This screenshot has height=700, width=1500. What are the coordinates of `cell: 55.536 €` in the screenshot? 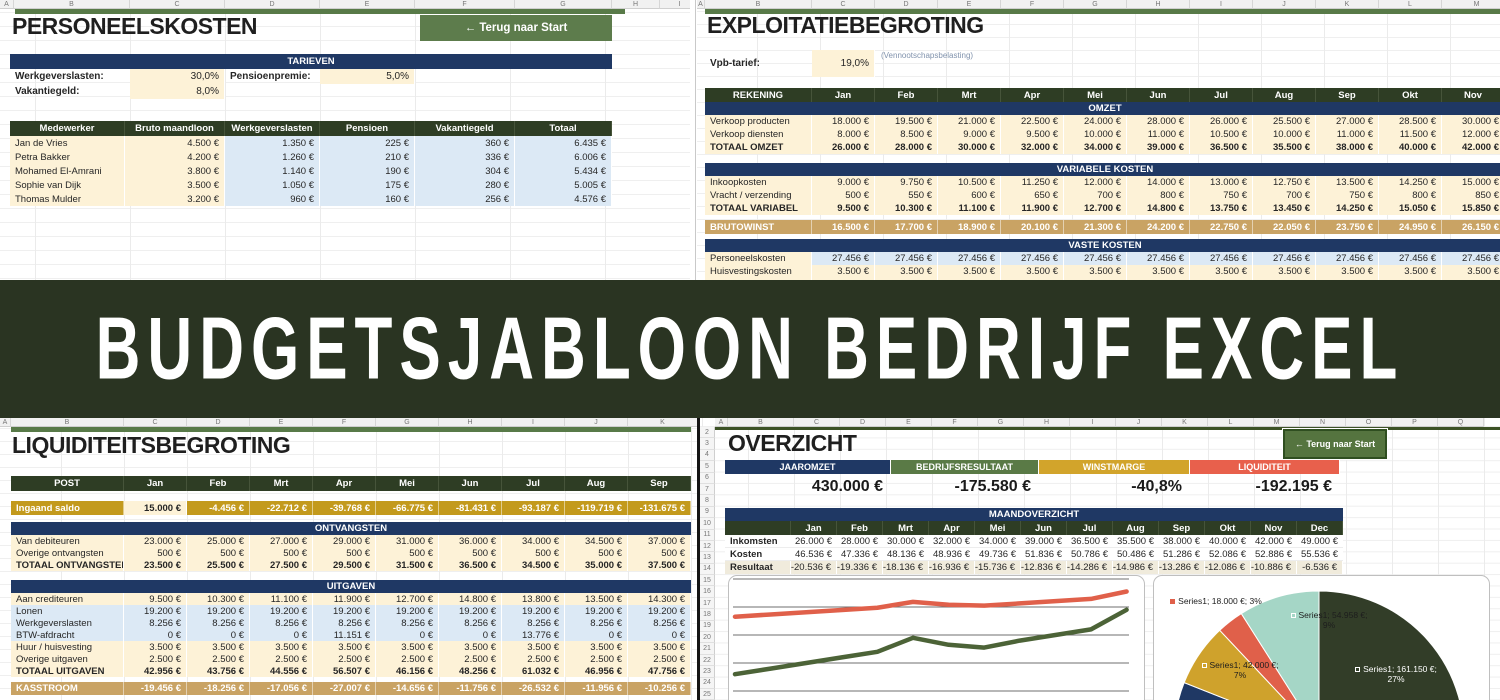 It's located at (1320, 554).